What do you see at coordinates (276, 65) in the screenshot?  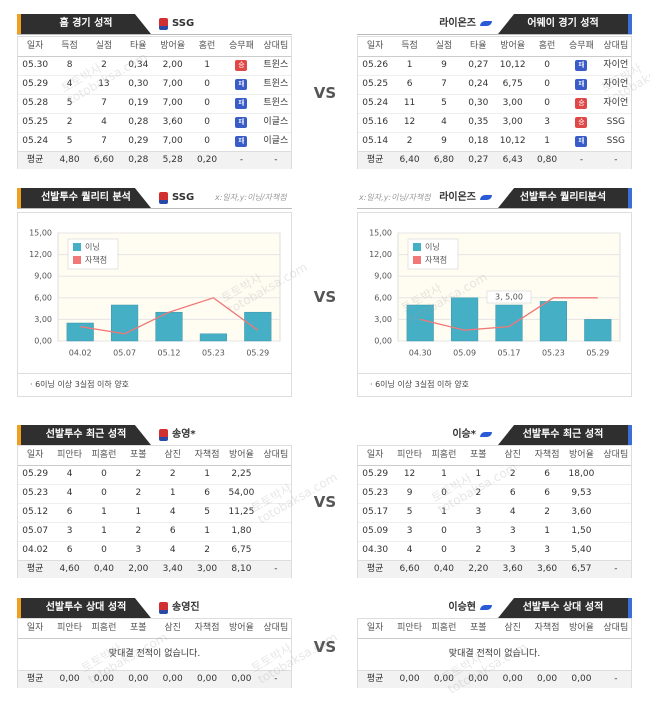 I see `table-cell: 트윈스` at bounding box center [276, 65].